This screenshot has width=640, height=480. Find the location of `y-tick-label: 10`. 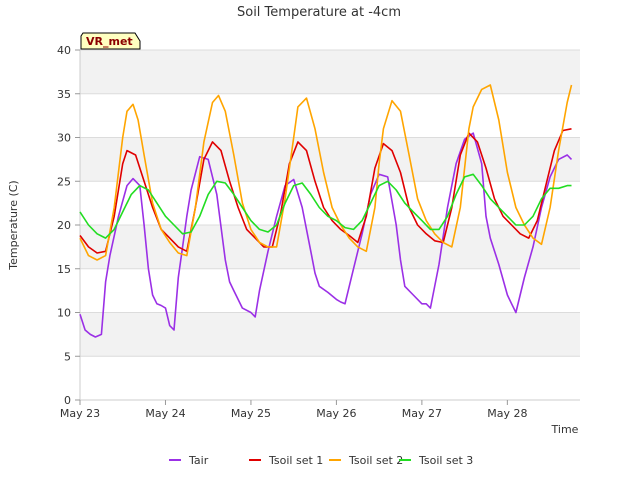

y-tick-label: 10 is located at coordinates (64, 313).